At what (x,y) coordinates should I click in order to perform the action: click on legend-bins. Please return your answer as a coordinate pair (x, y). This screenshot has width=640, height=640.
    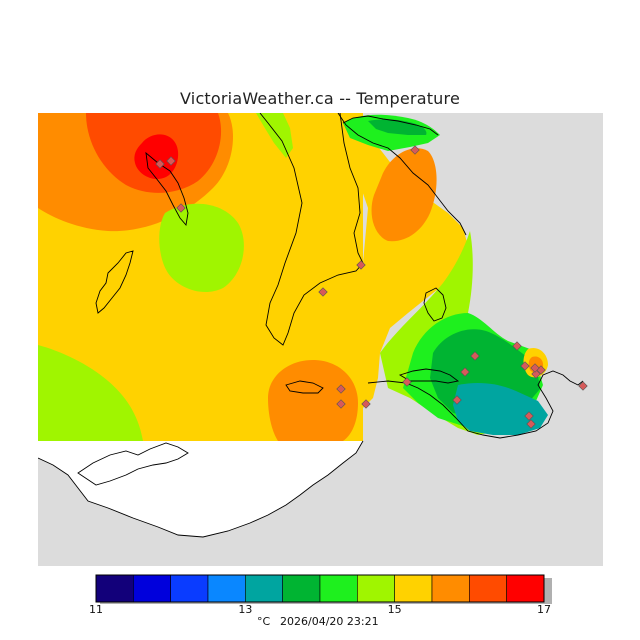
    Looking at the image, I should click on (320, 588).